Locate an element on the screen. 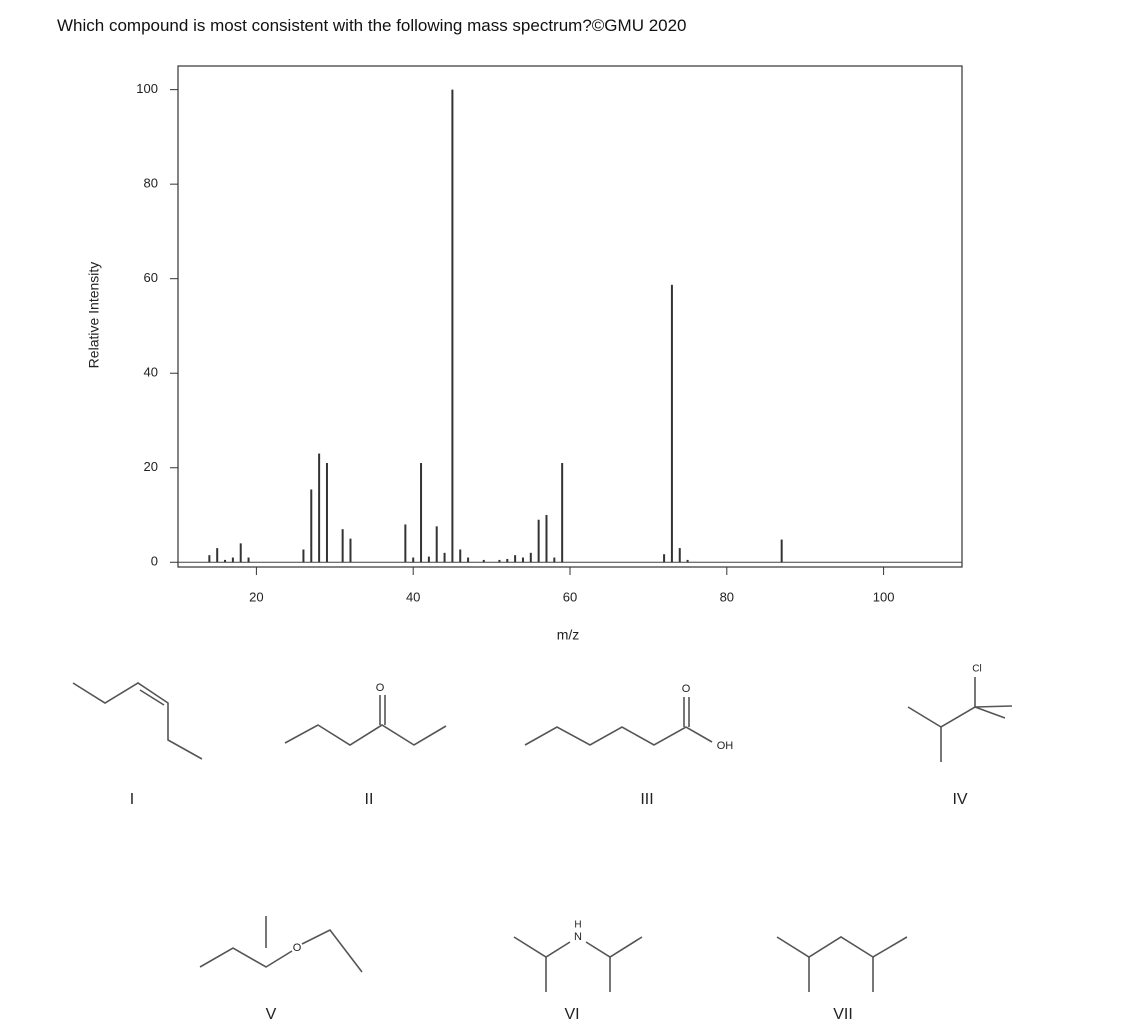 This screenshot has width=1142, height=1026. structure-vi is located at coordinates (578, 964).